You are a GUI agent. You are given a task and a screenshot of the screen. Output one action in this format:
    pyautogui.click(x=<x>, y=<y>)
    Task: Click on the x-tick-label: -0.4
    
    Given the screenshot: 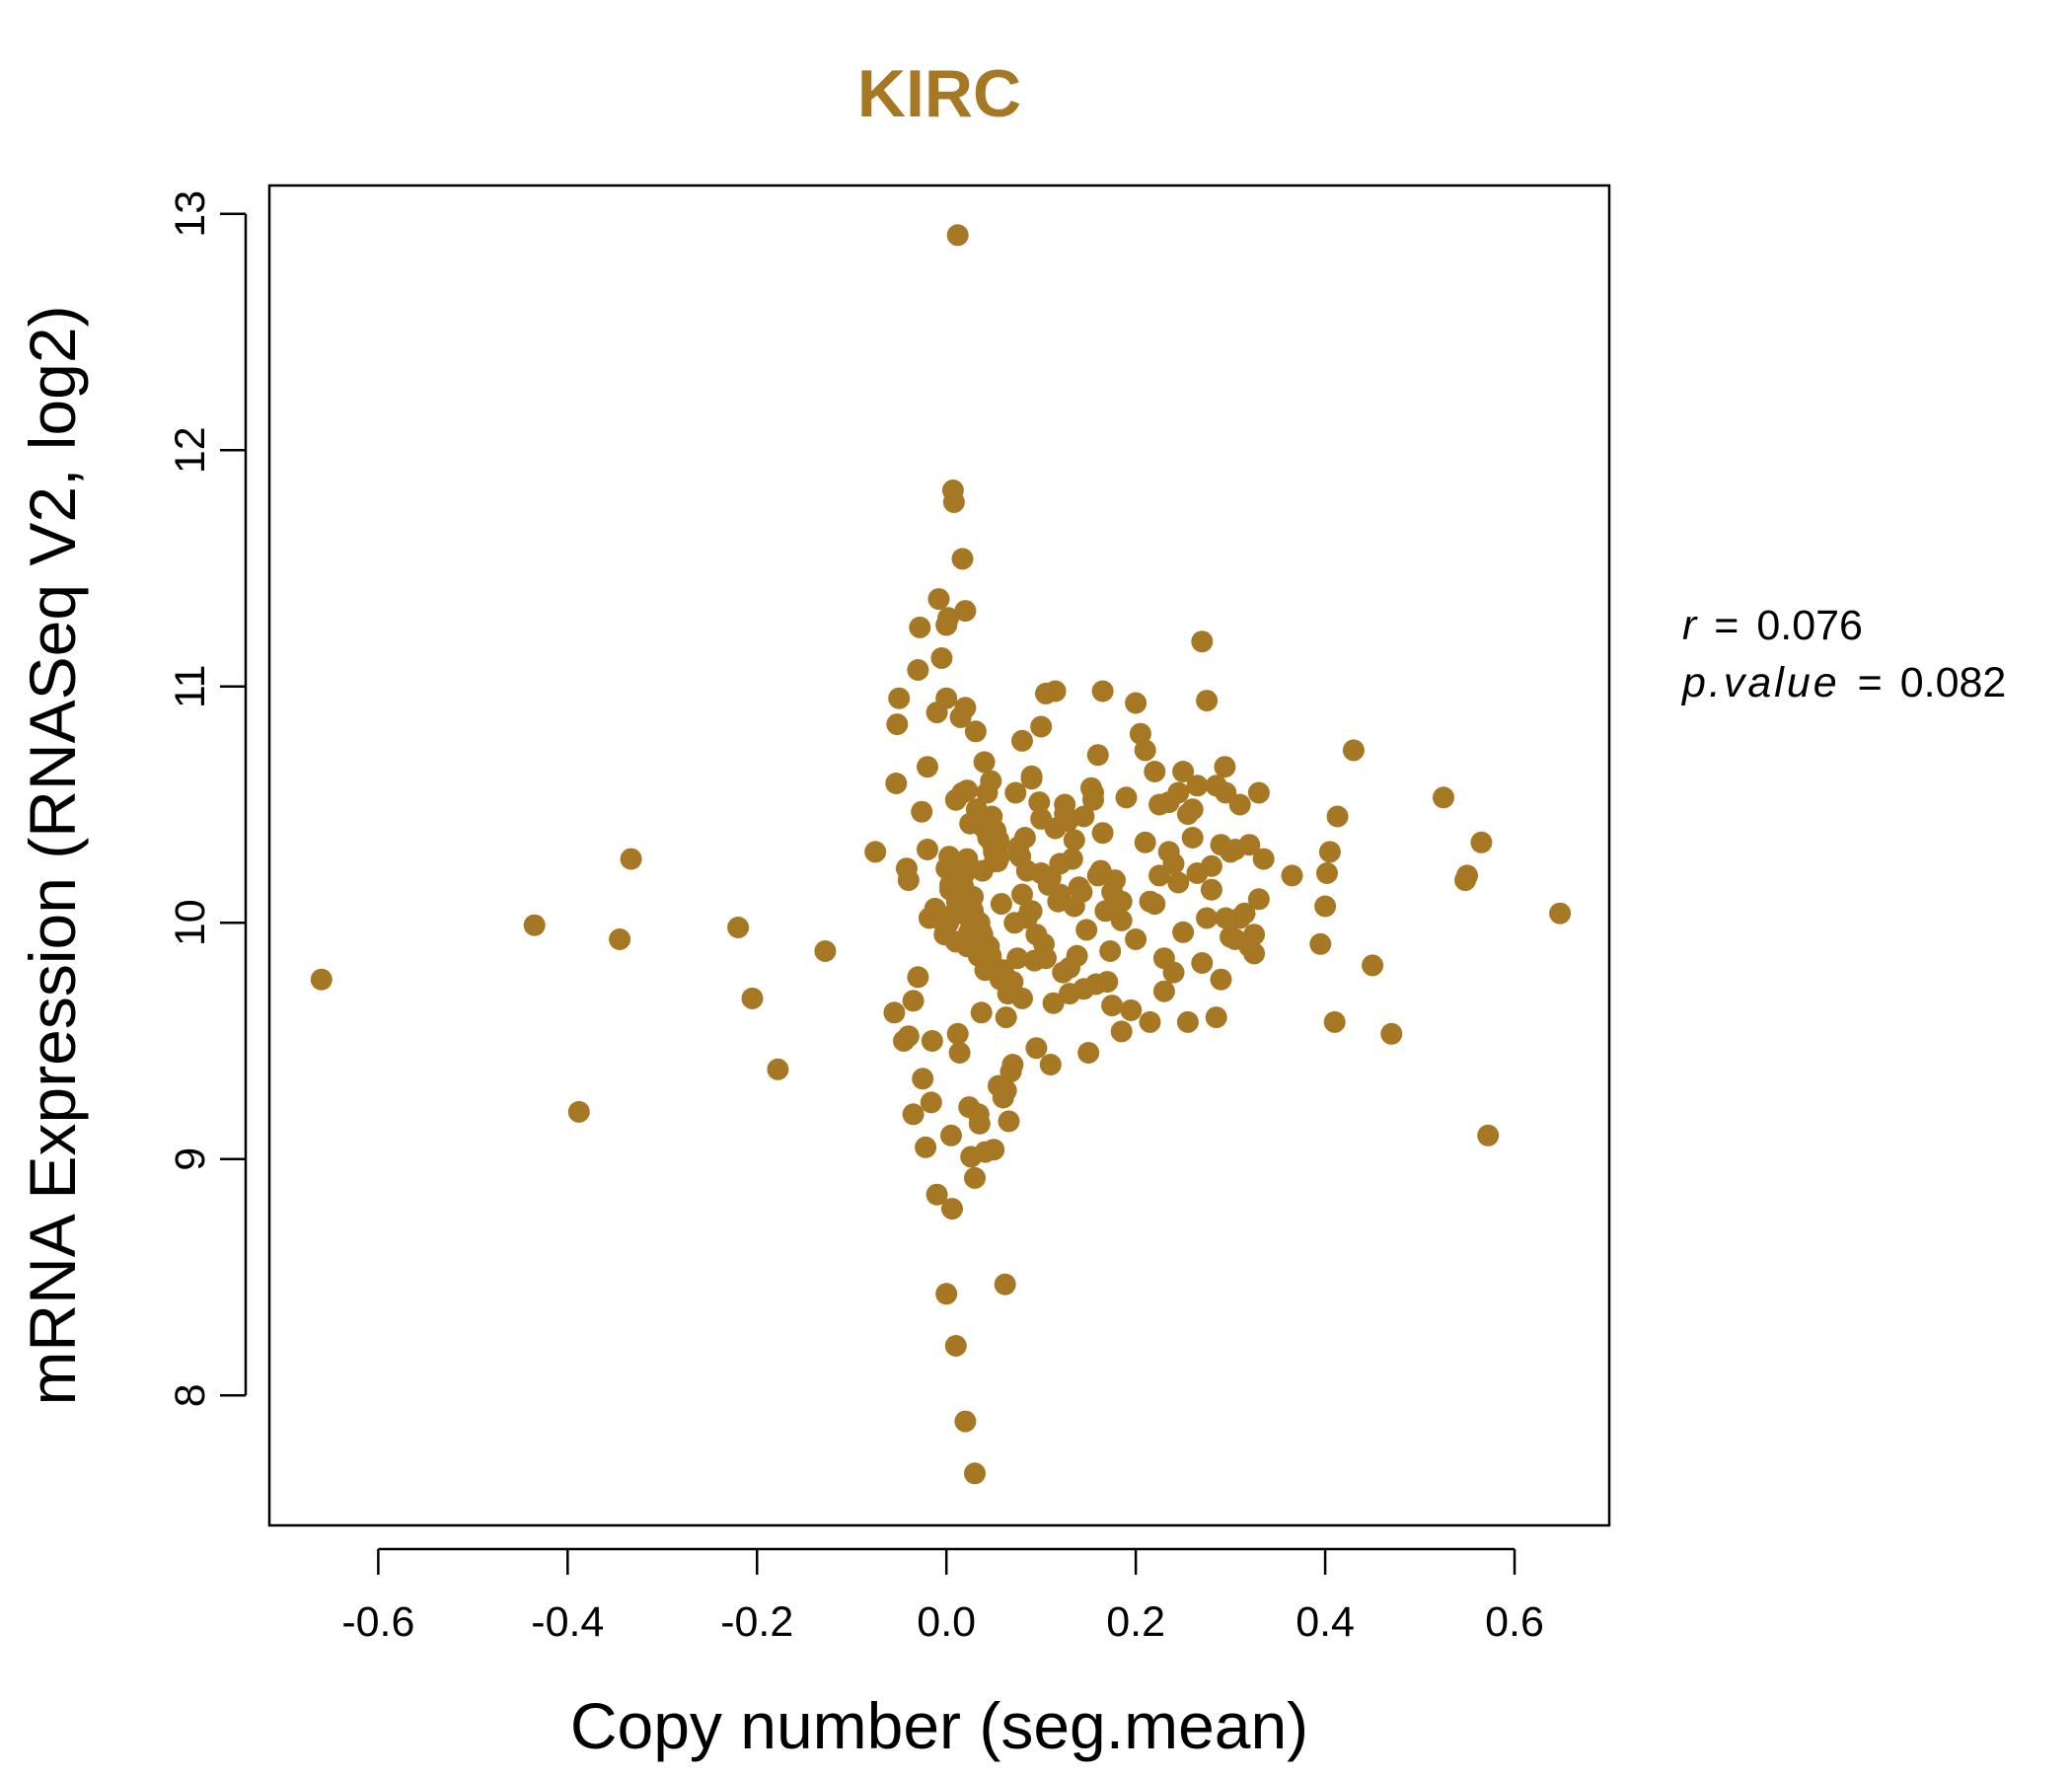 What is the action you would take?
    pyautogui.click(x=568, y=1622)
    